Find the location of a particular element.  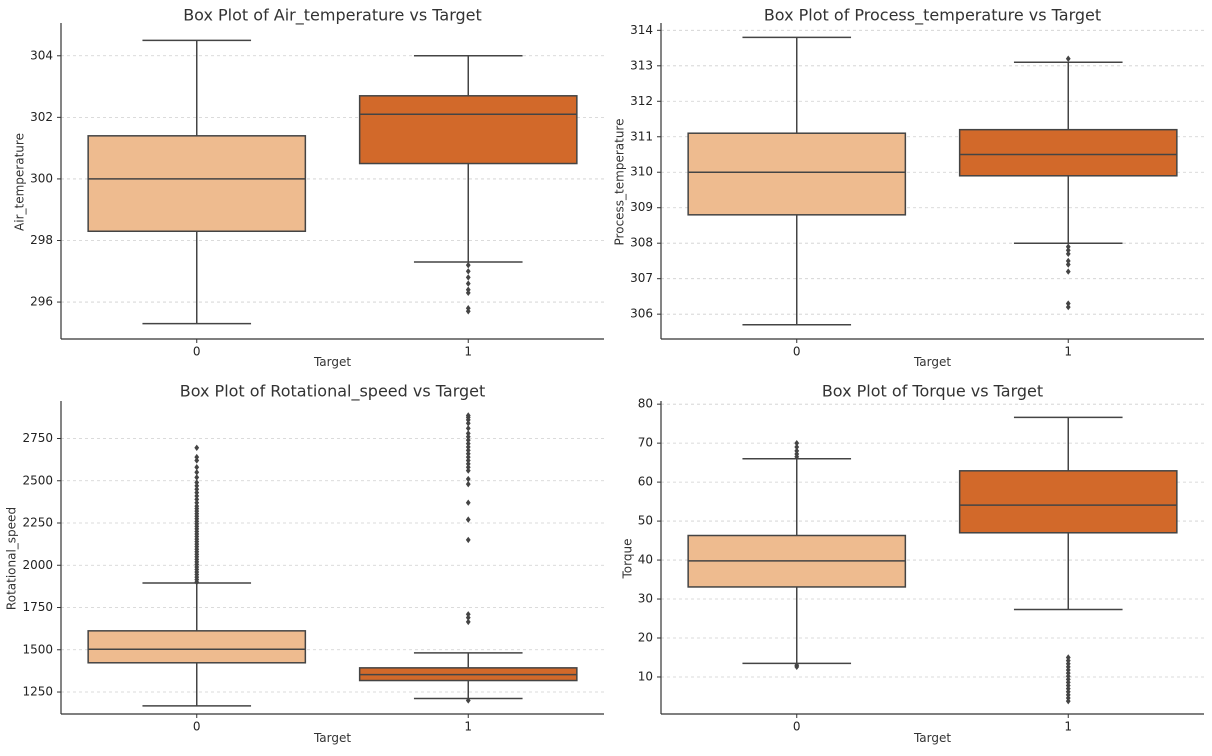

y-tick-label: 10 is located at coordinates (645, 676).